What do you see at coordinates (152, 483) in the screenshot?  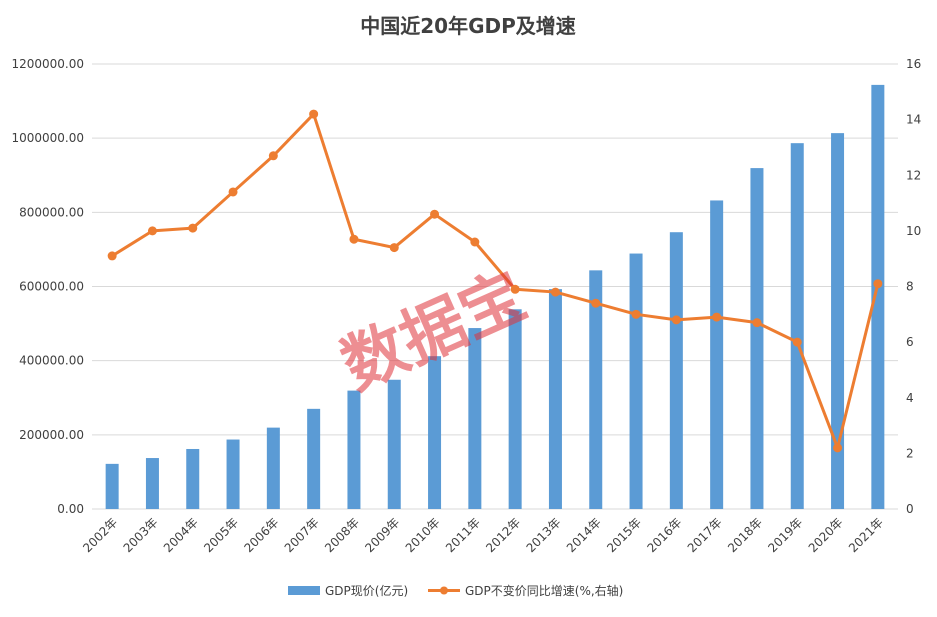 I see `bar-2003年` at bounding box center [152, 483].